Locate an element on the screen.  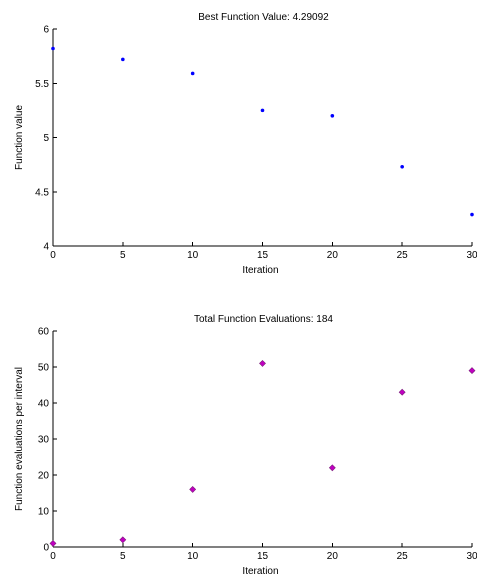
evaluations-y-tick-label: 10 is located at coordinates (44, 512).